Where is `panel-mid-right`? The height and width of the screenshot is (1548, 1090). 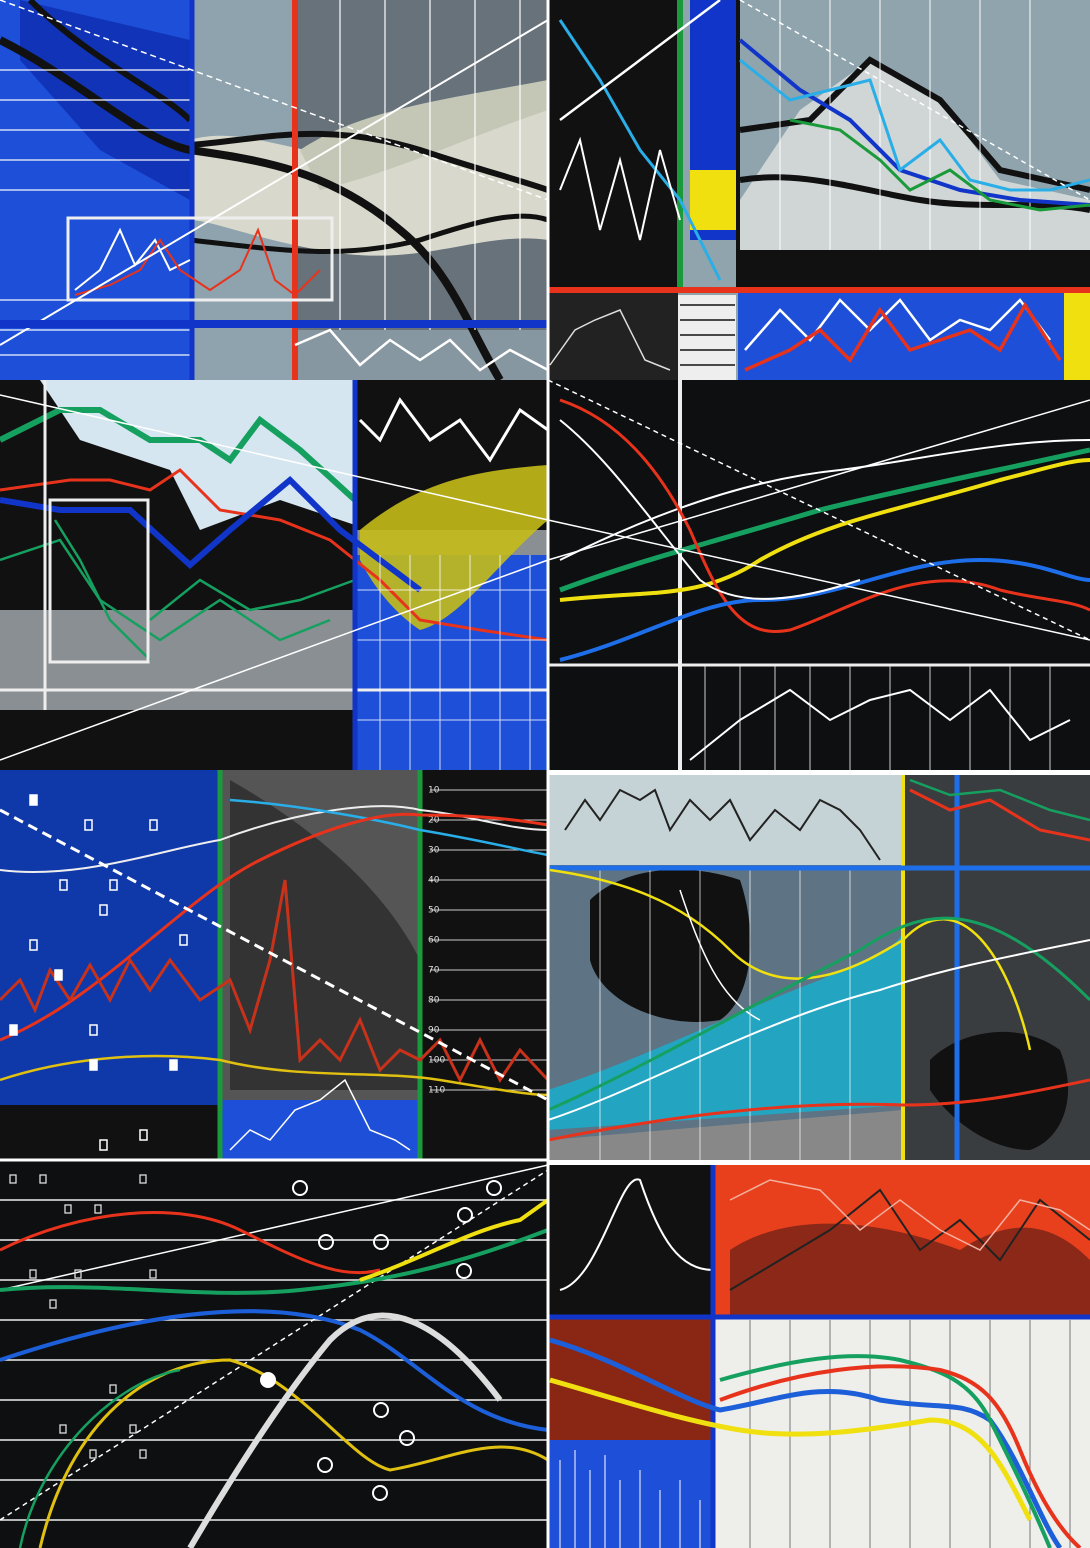
panel-mid-right is located at coordinates (818, 574).